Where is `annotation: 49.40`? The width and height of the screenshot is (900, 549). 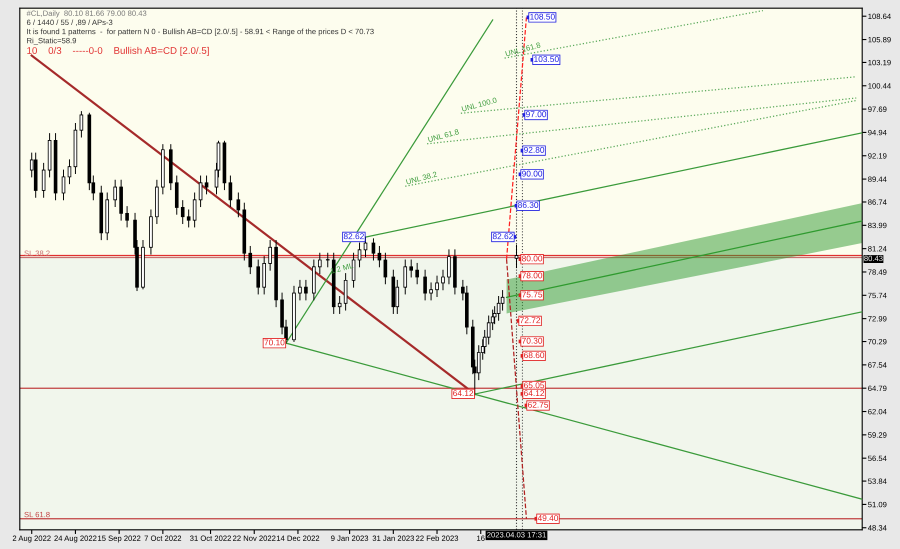 annotation: 49.40 is located at coordinates (548, 518).